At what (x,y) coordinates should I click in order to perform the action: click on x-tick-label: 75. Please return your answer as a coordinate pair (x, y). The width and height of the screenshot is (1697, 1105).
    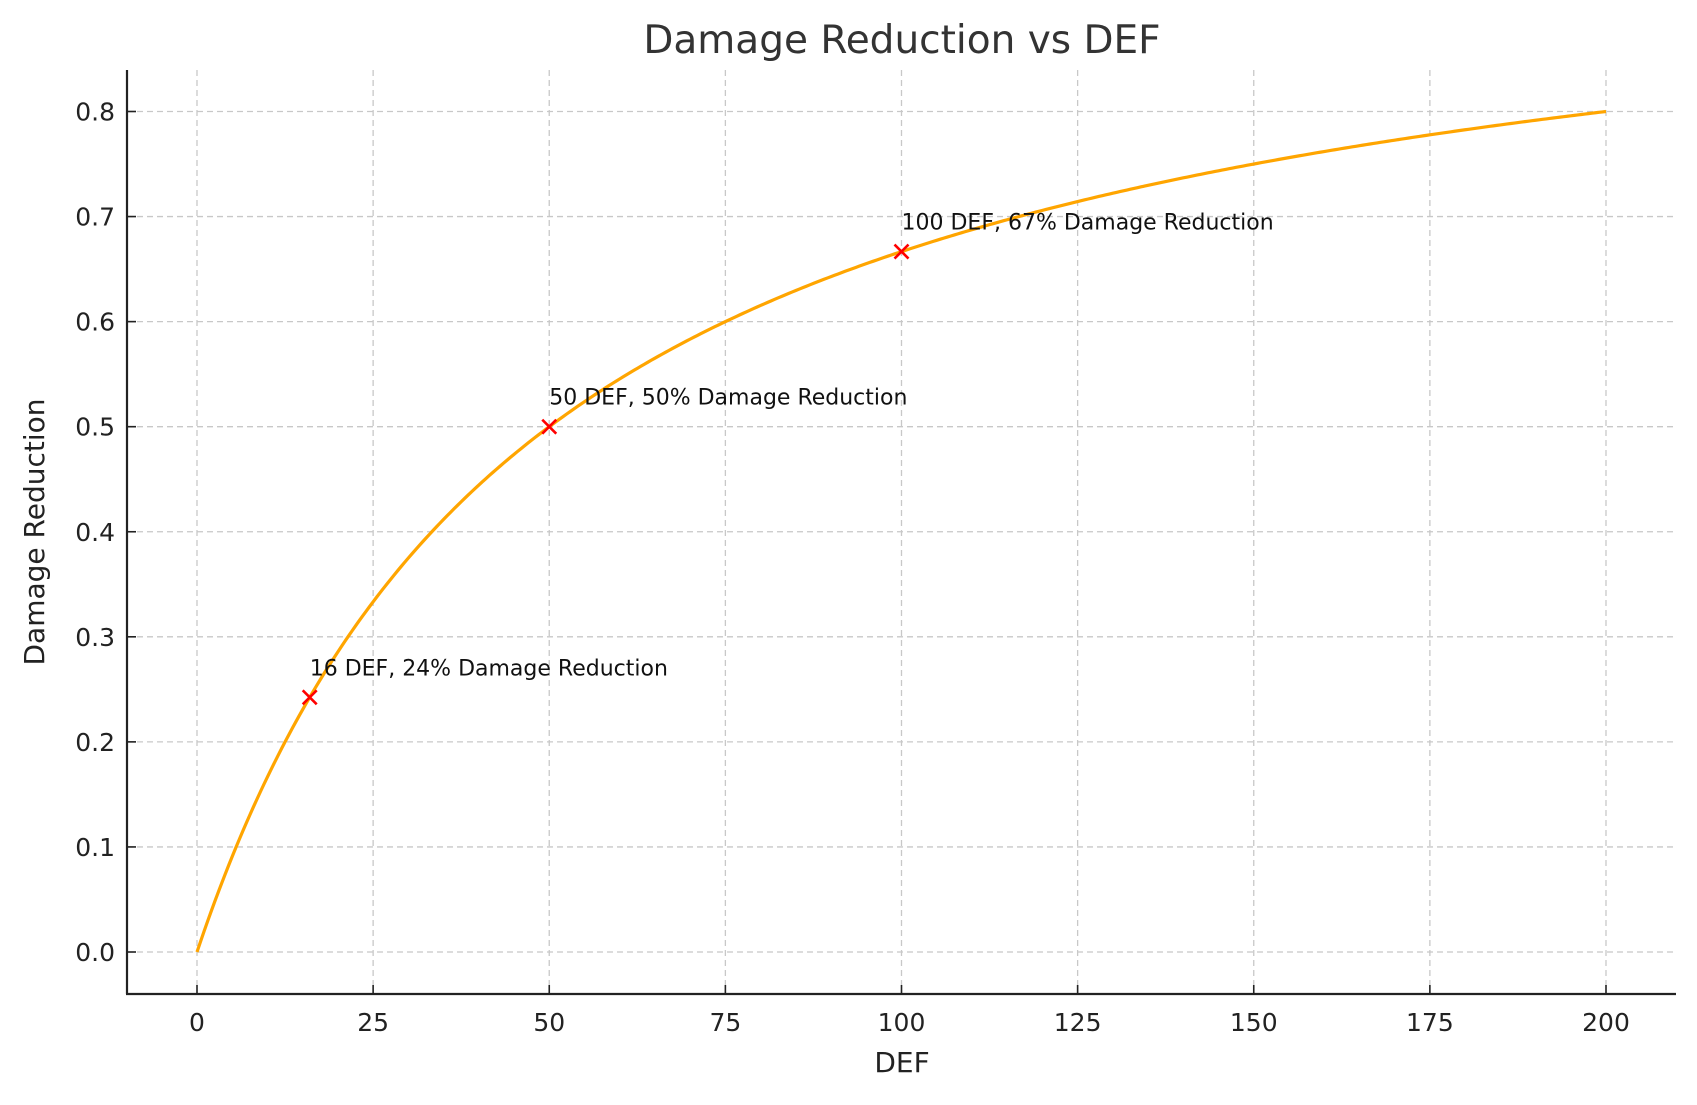
    Looking at the image, I should click on (725, 1022).